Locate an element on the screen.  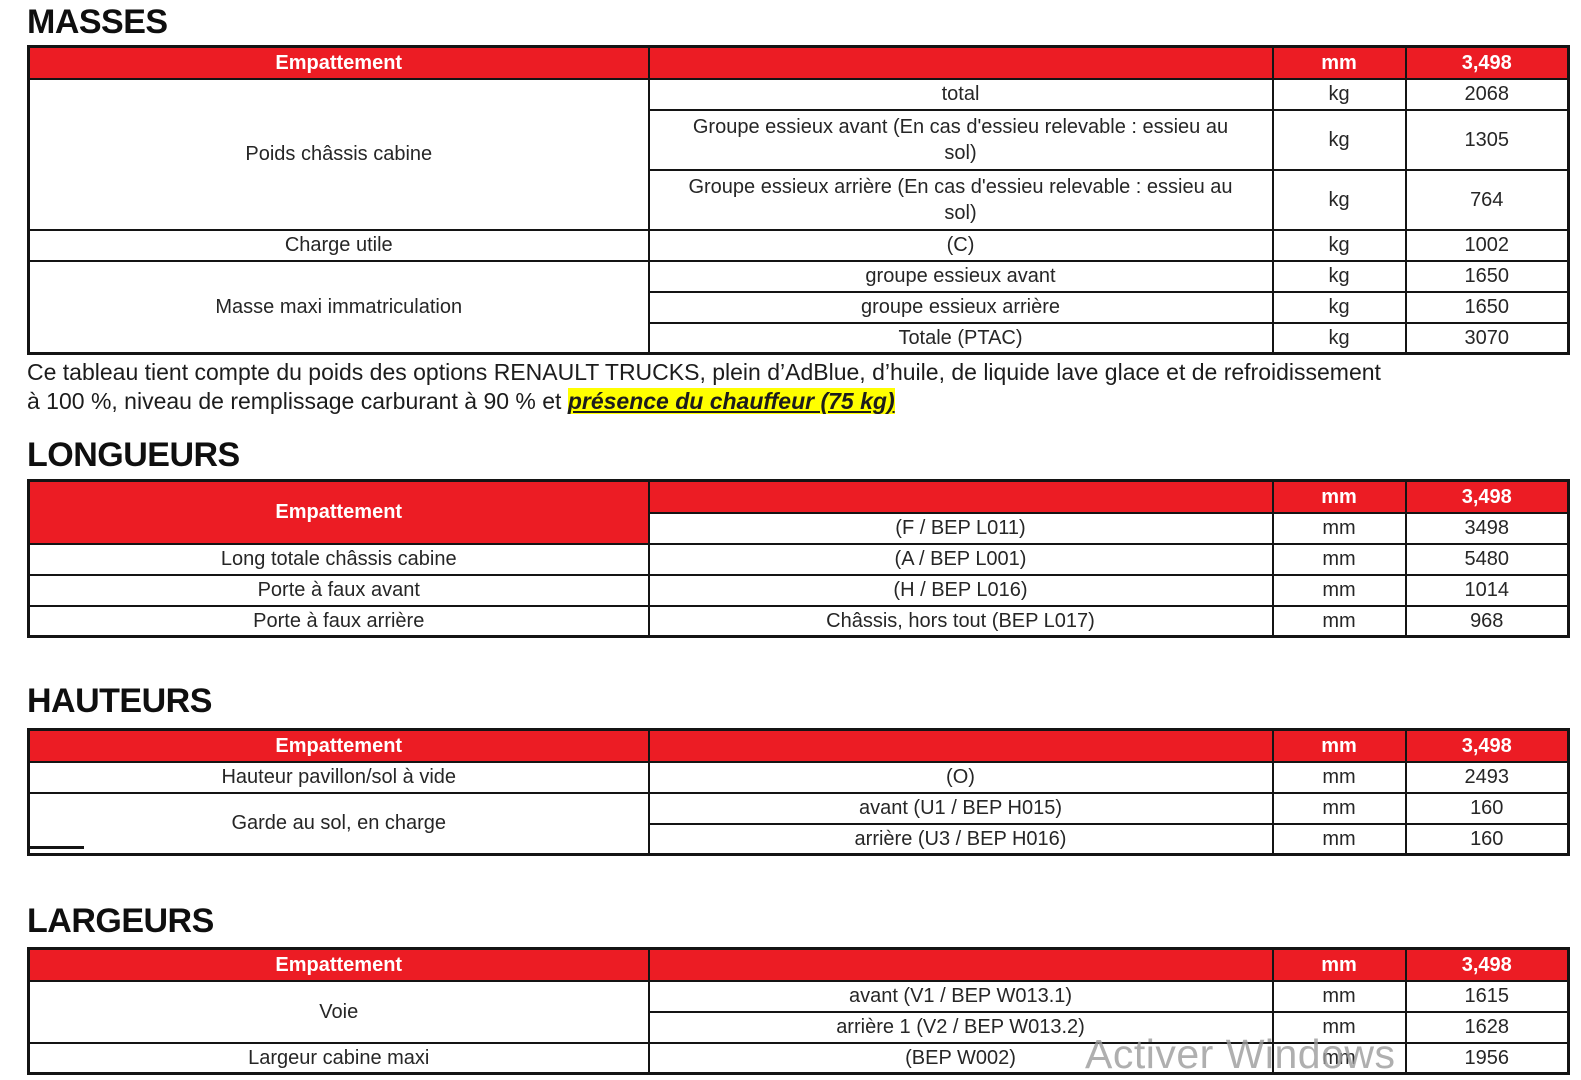
largeurs-header-value: 3,498 is located at coordinates (1487, 964).